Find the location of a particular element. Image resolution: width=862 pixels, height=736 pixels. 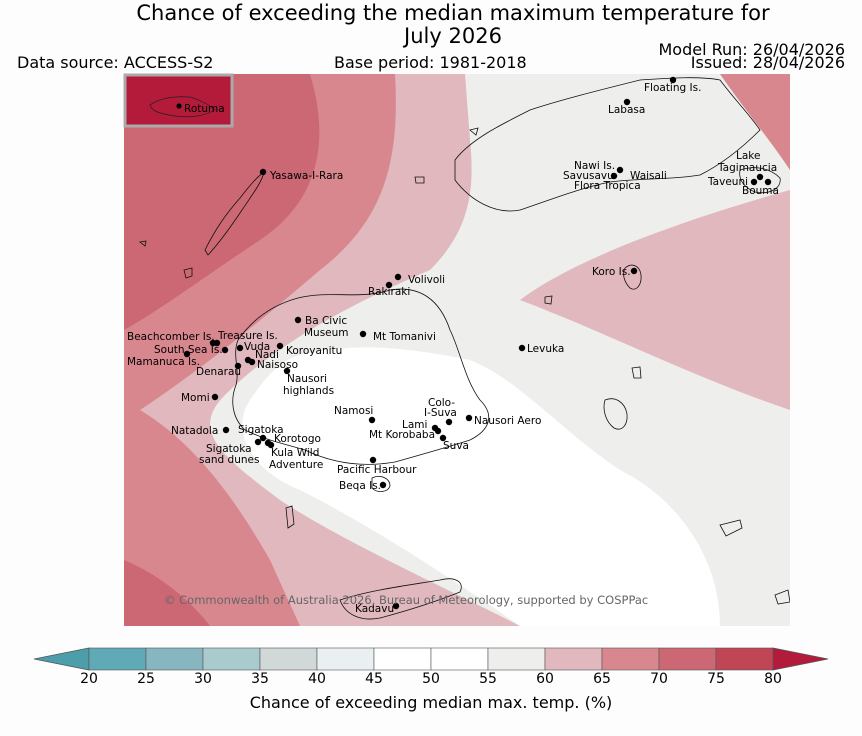

colorbar is located at coordinates (431, 659).